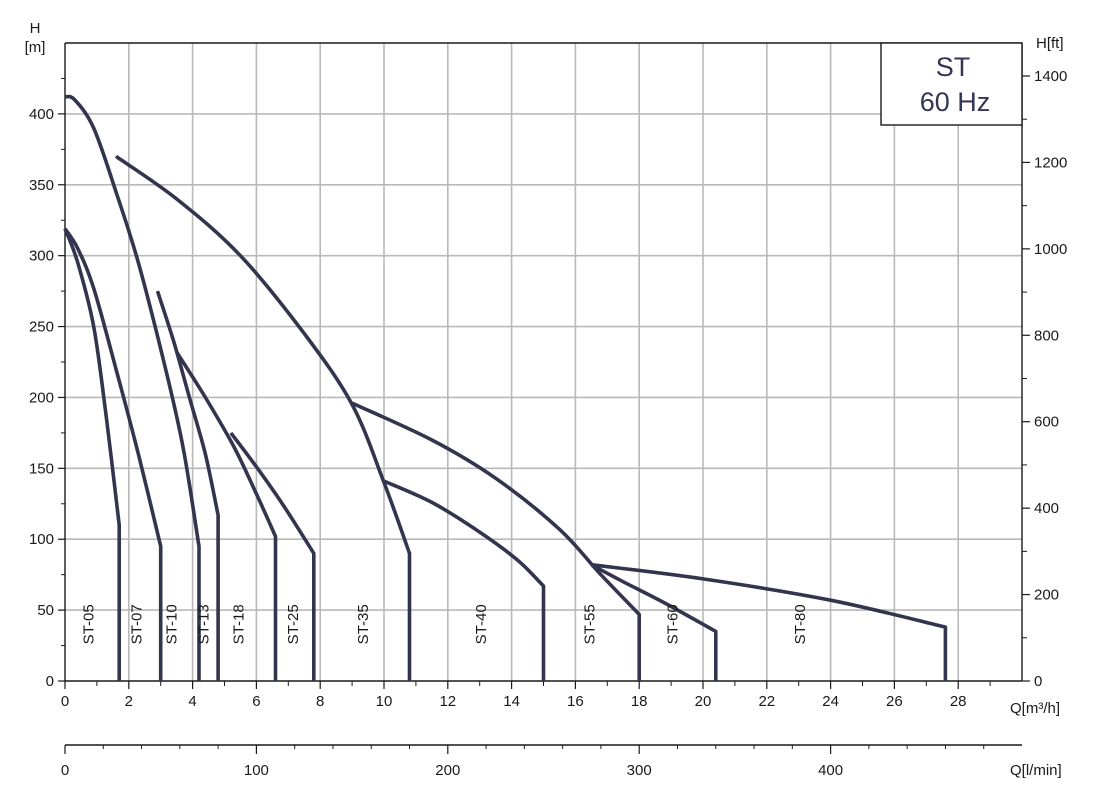 The height and width of the screenshot is (803, 1111). What do you see at coordinates (958, 701) in the screenshot?
I see `x-axis-tick-label: 28` at bounding box center [958, 701].